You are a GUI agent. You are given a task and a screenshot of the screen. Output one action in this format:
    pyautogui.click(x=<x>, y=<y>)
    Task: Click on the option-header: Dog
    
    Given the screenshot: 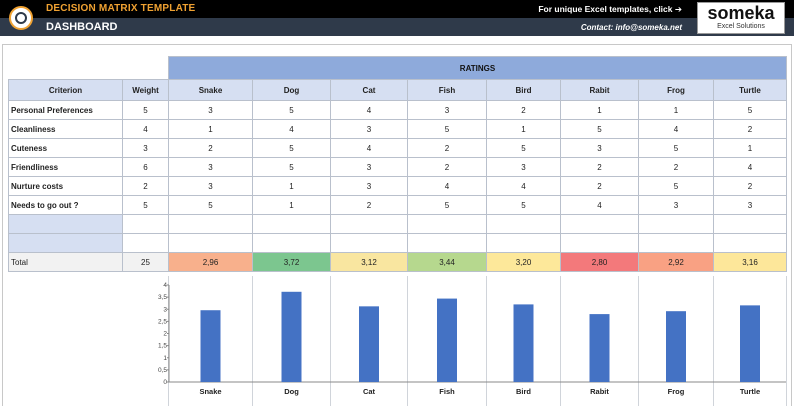 What is the action you would take?
    pyautogui.click(x=291, y=90)
    